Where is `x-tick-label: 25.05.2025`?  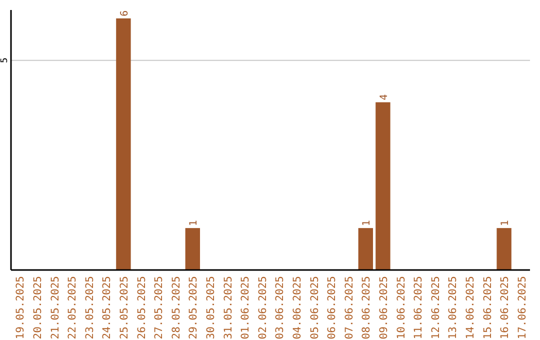
x-tick-label: 25.05.2025 is located at coordinates (124, 308).